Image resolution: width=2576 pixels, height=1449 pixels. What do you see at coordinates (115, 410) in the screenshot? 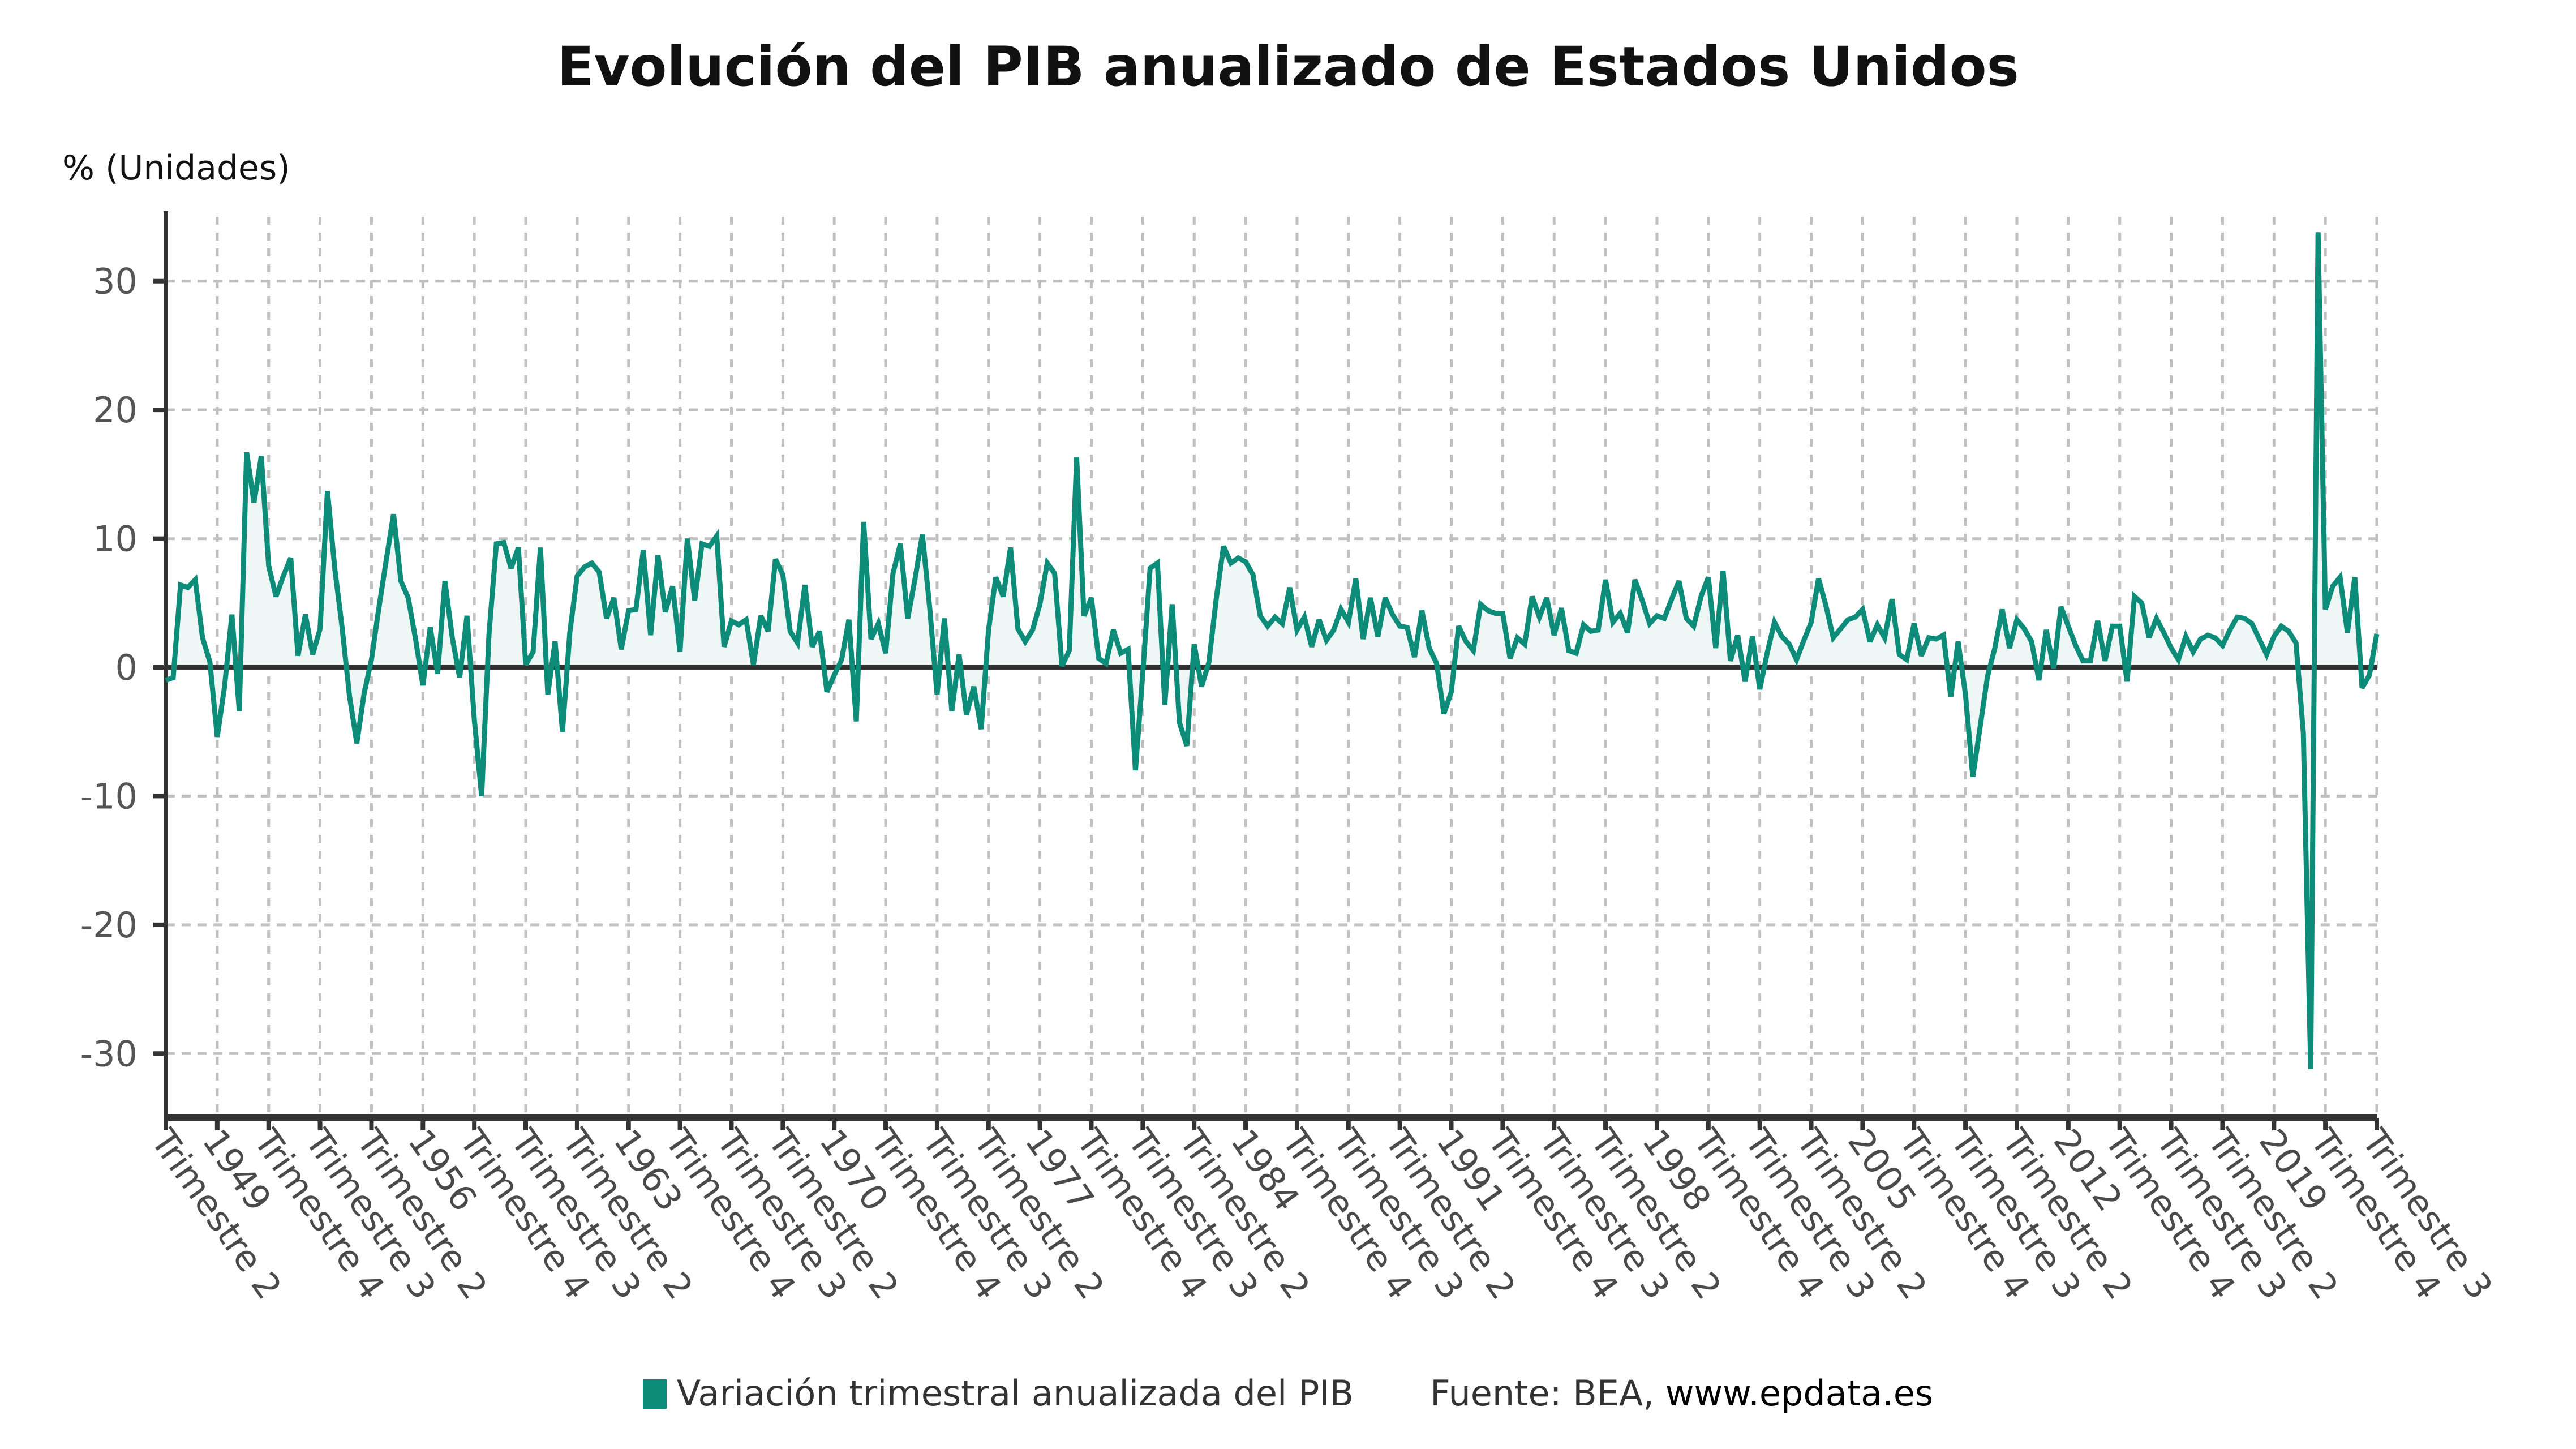
I see `y-tick-label: 20` at bounding box center [115, 410].